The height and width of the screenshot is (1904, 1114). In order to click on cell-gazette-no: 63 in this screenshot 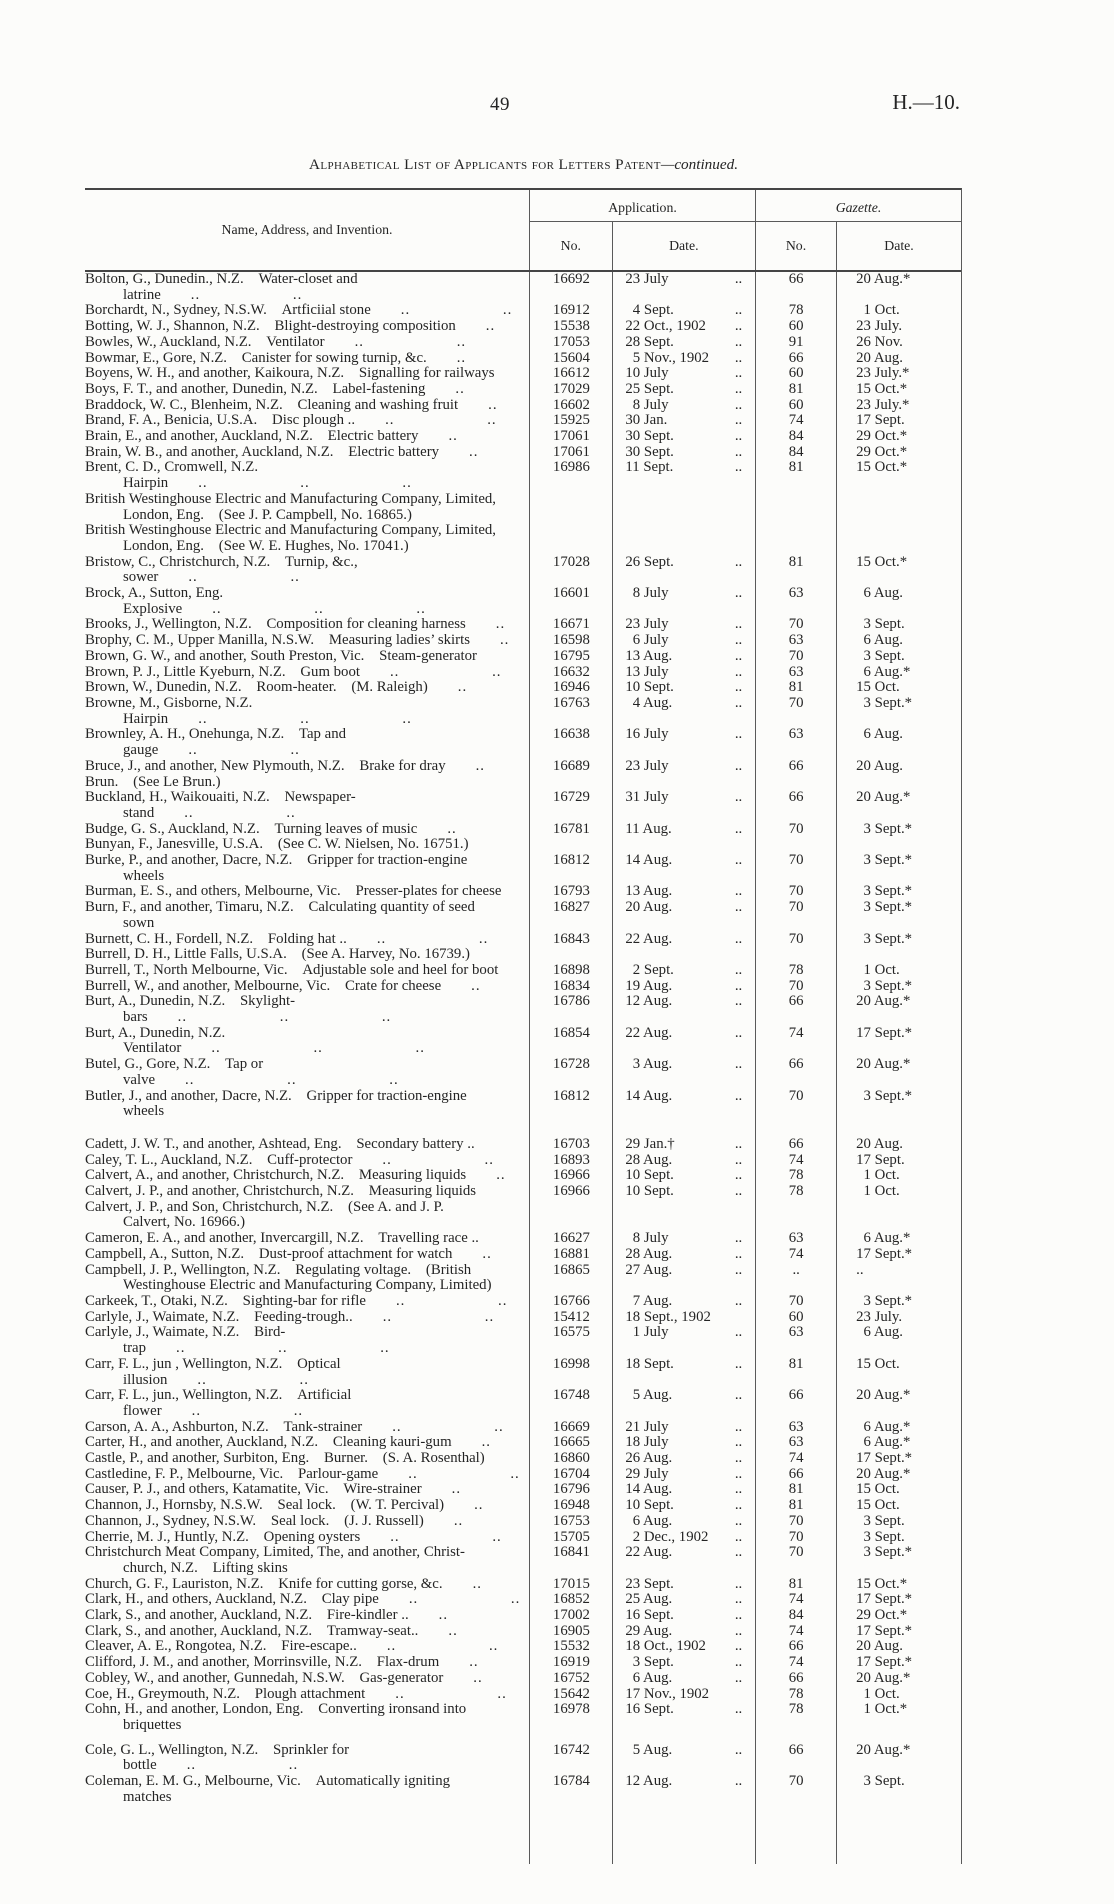, I will do `click(797, 640)`.